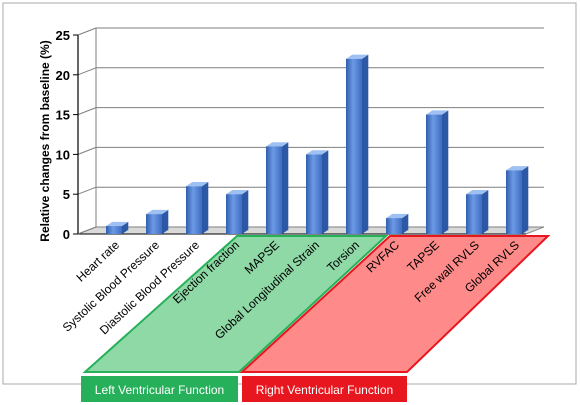  I want to click on legend-box-left-ventricular-function, so click(159, 389).